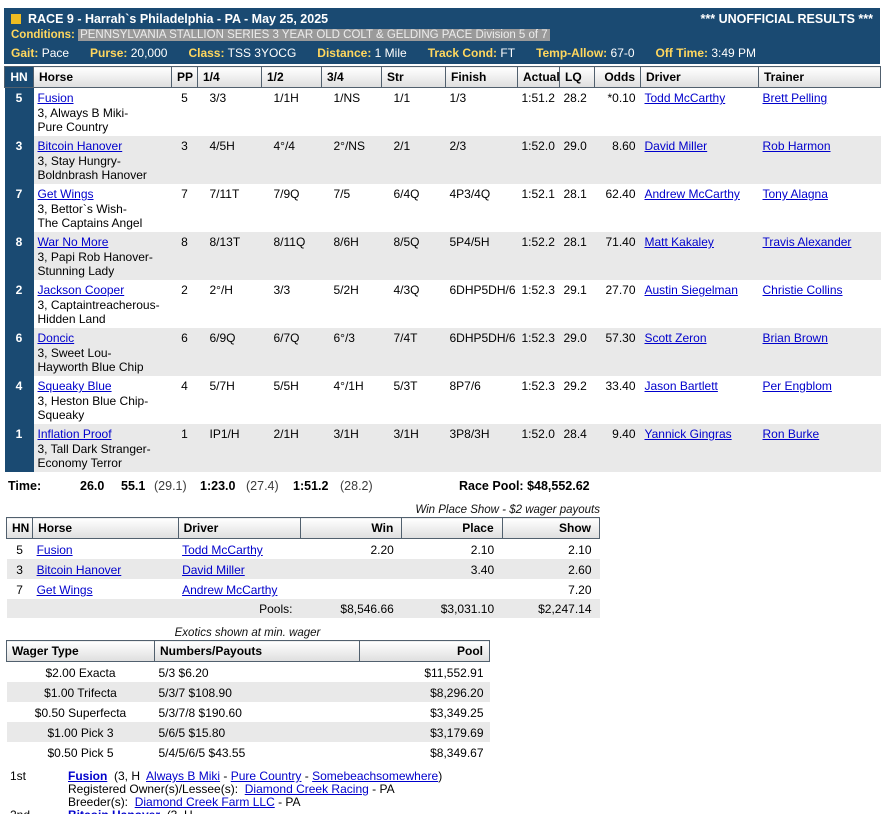 The image size is (884, 814). I want to click on post-position: 8, so click(184, 242).